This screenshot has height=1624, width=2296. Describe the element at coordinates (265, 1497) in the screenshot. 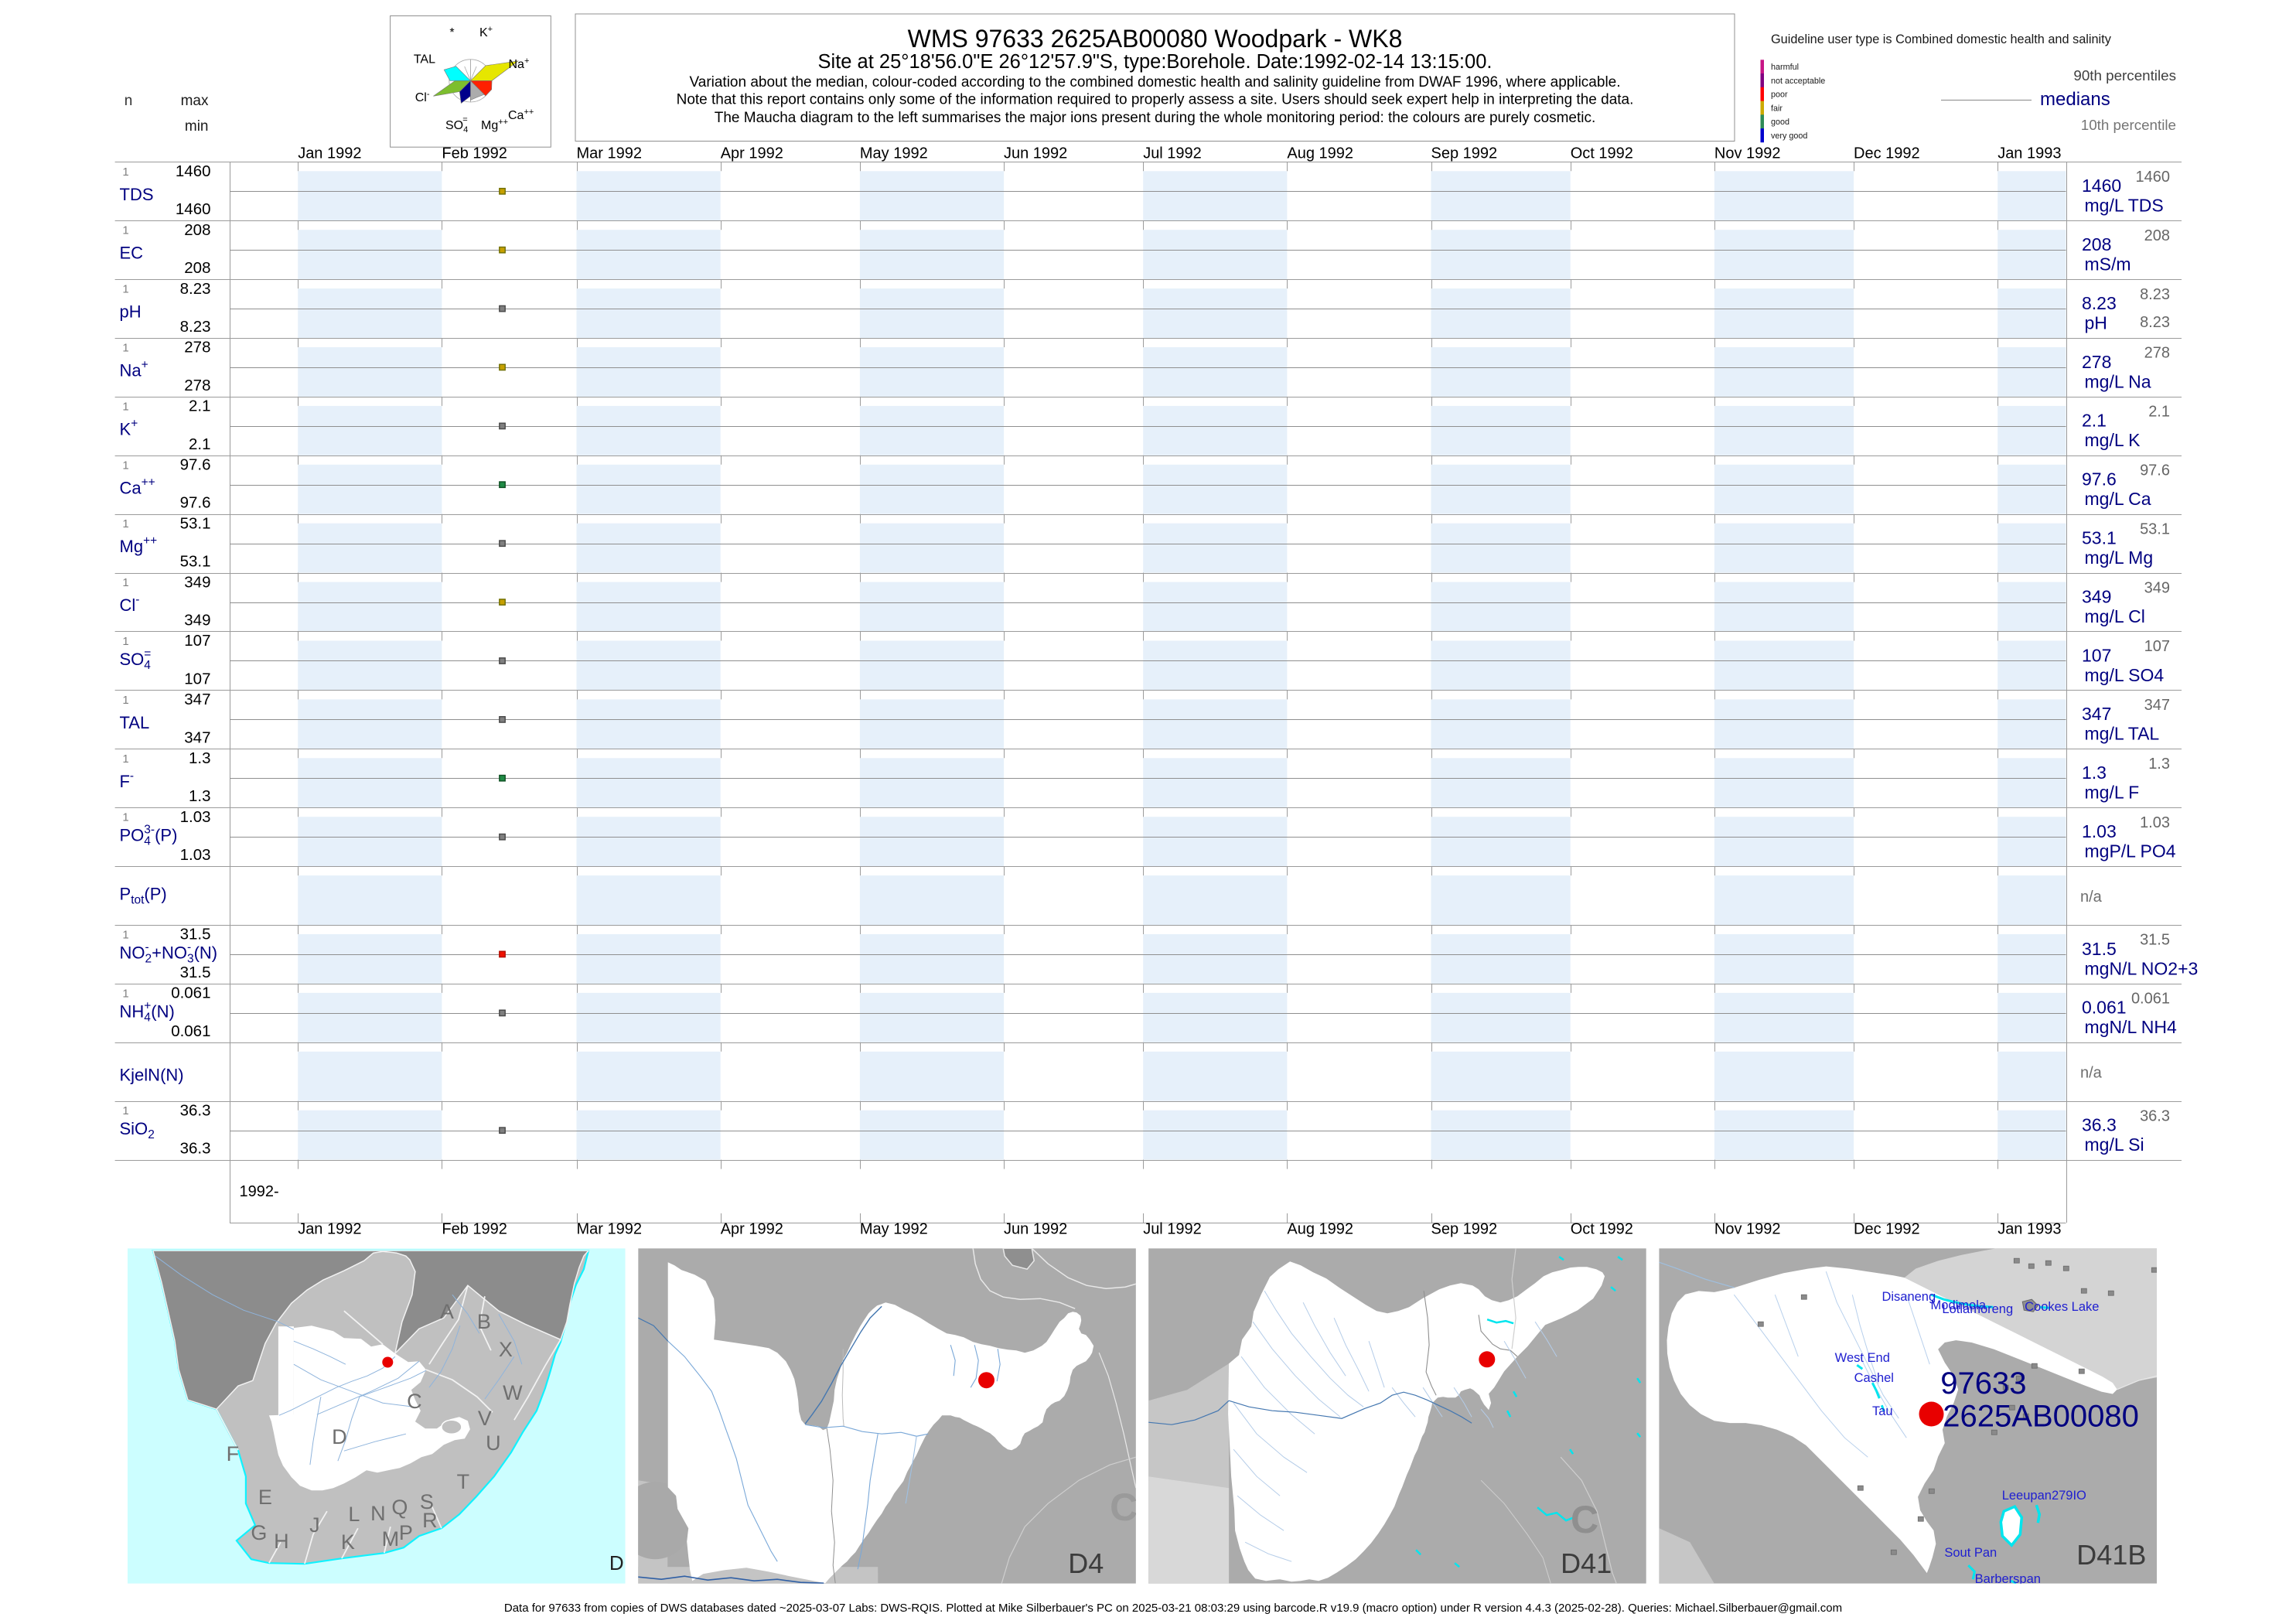

I see `svg-text: E` at that location.